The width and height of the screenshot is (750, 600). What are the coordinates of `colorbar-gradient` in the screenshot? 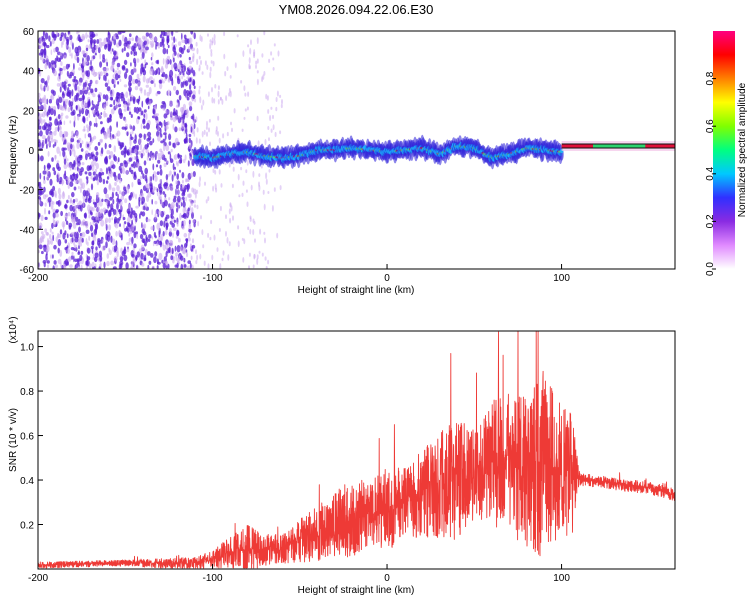 It's located at (724, 150).